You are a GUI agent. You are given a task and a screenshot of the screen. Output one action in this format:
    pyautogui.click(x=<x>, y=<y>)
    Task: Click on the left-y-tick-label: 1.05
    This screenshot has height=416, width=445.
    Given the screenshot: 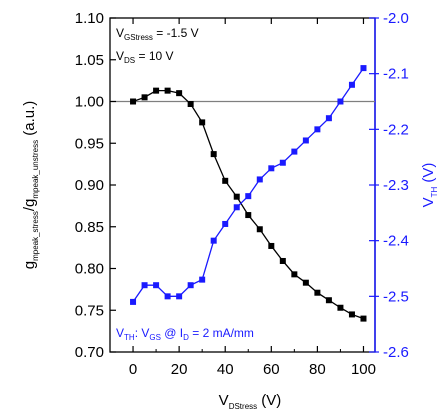 What is the action you would take?
    pyautogui.click(x=89, y=60)
    